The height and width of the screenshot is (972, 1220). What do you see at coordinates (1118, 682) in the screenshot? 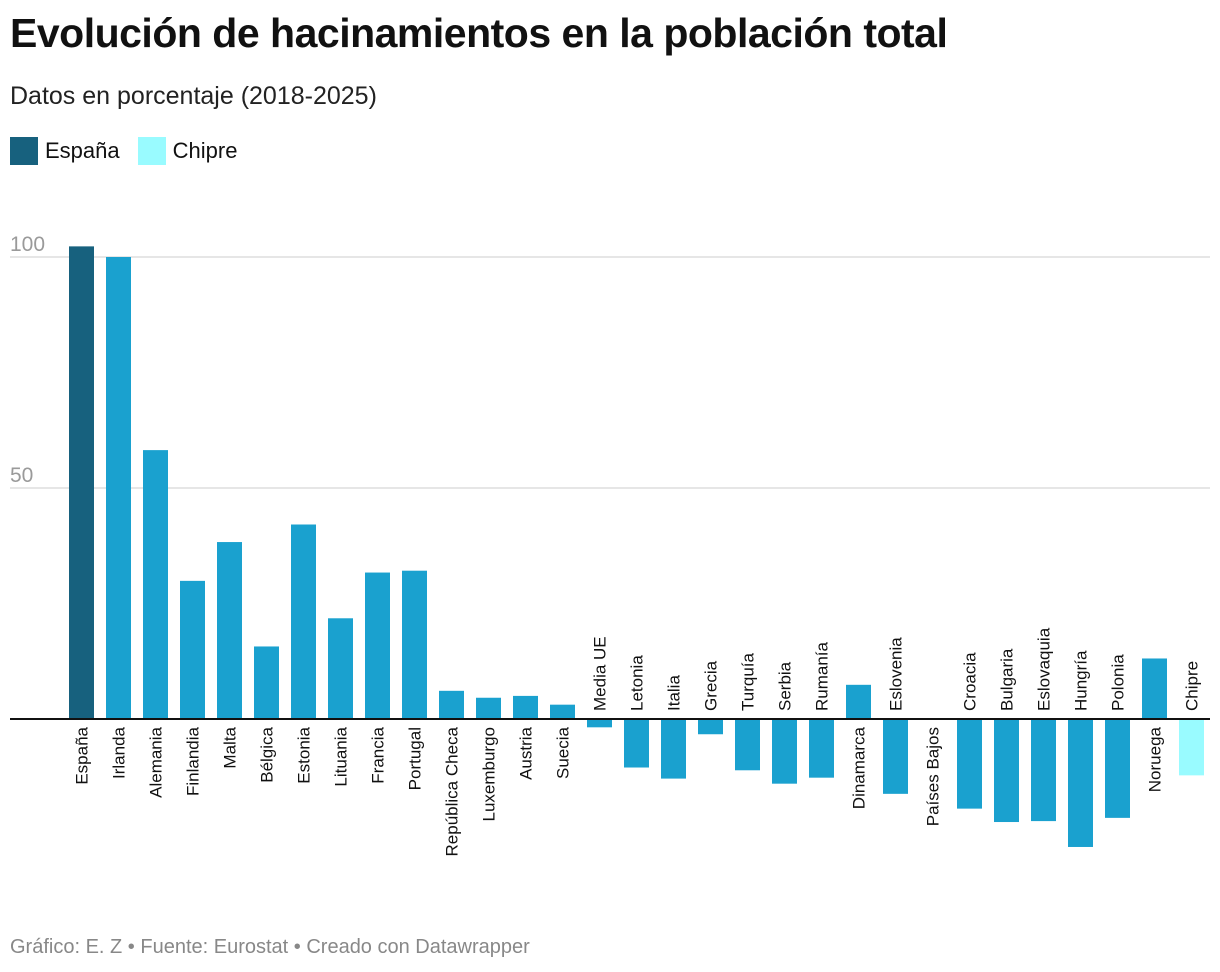
I see `x-tick-label-polonia: Polonia` at bounding box center [1118, 682].